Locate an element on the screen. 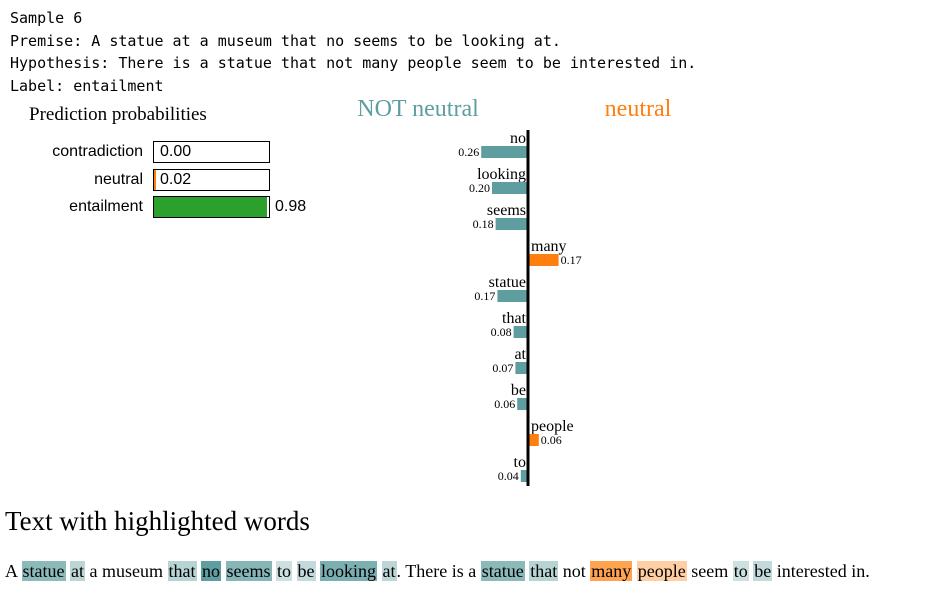  left-class-title: NOT neutral is located at coordinates (418, 109).